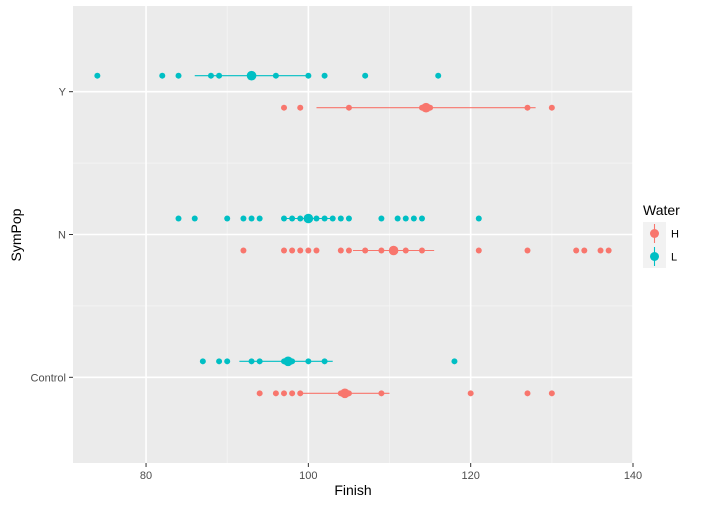 The height and width of the screenshot is (505, 708). I want to click on legend: Water HL, so click(661, 235).